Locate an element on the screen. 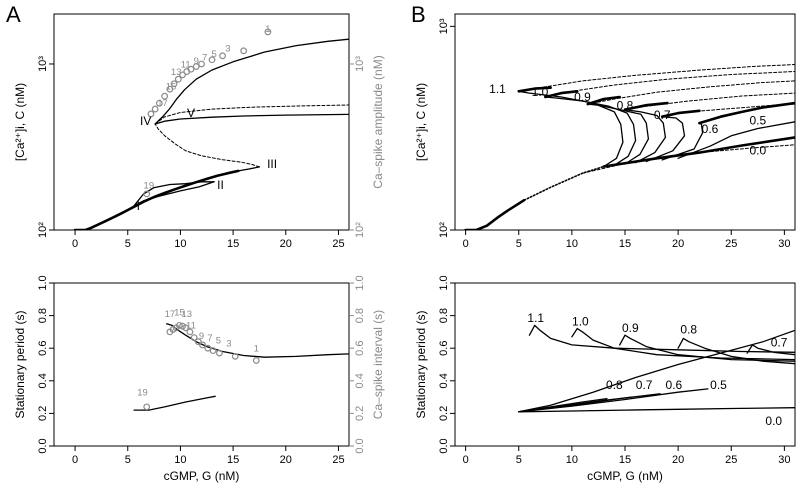 The height and width of the screenshot is (488, 800). curve-label: 0.6 is located at coordinates (674, 385).